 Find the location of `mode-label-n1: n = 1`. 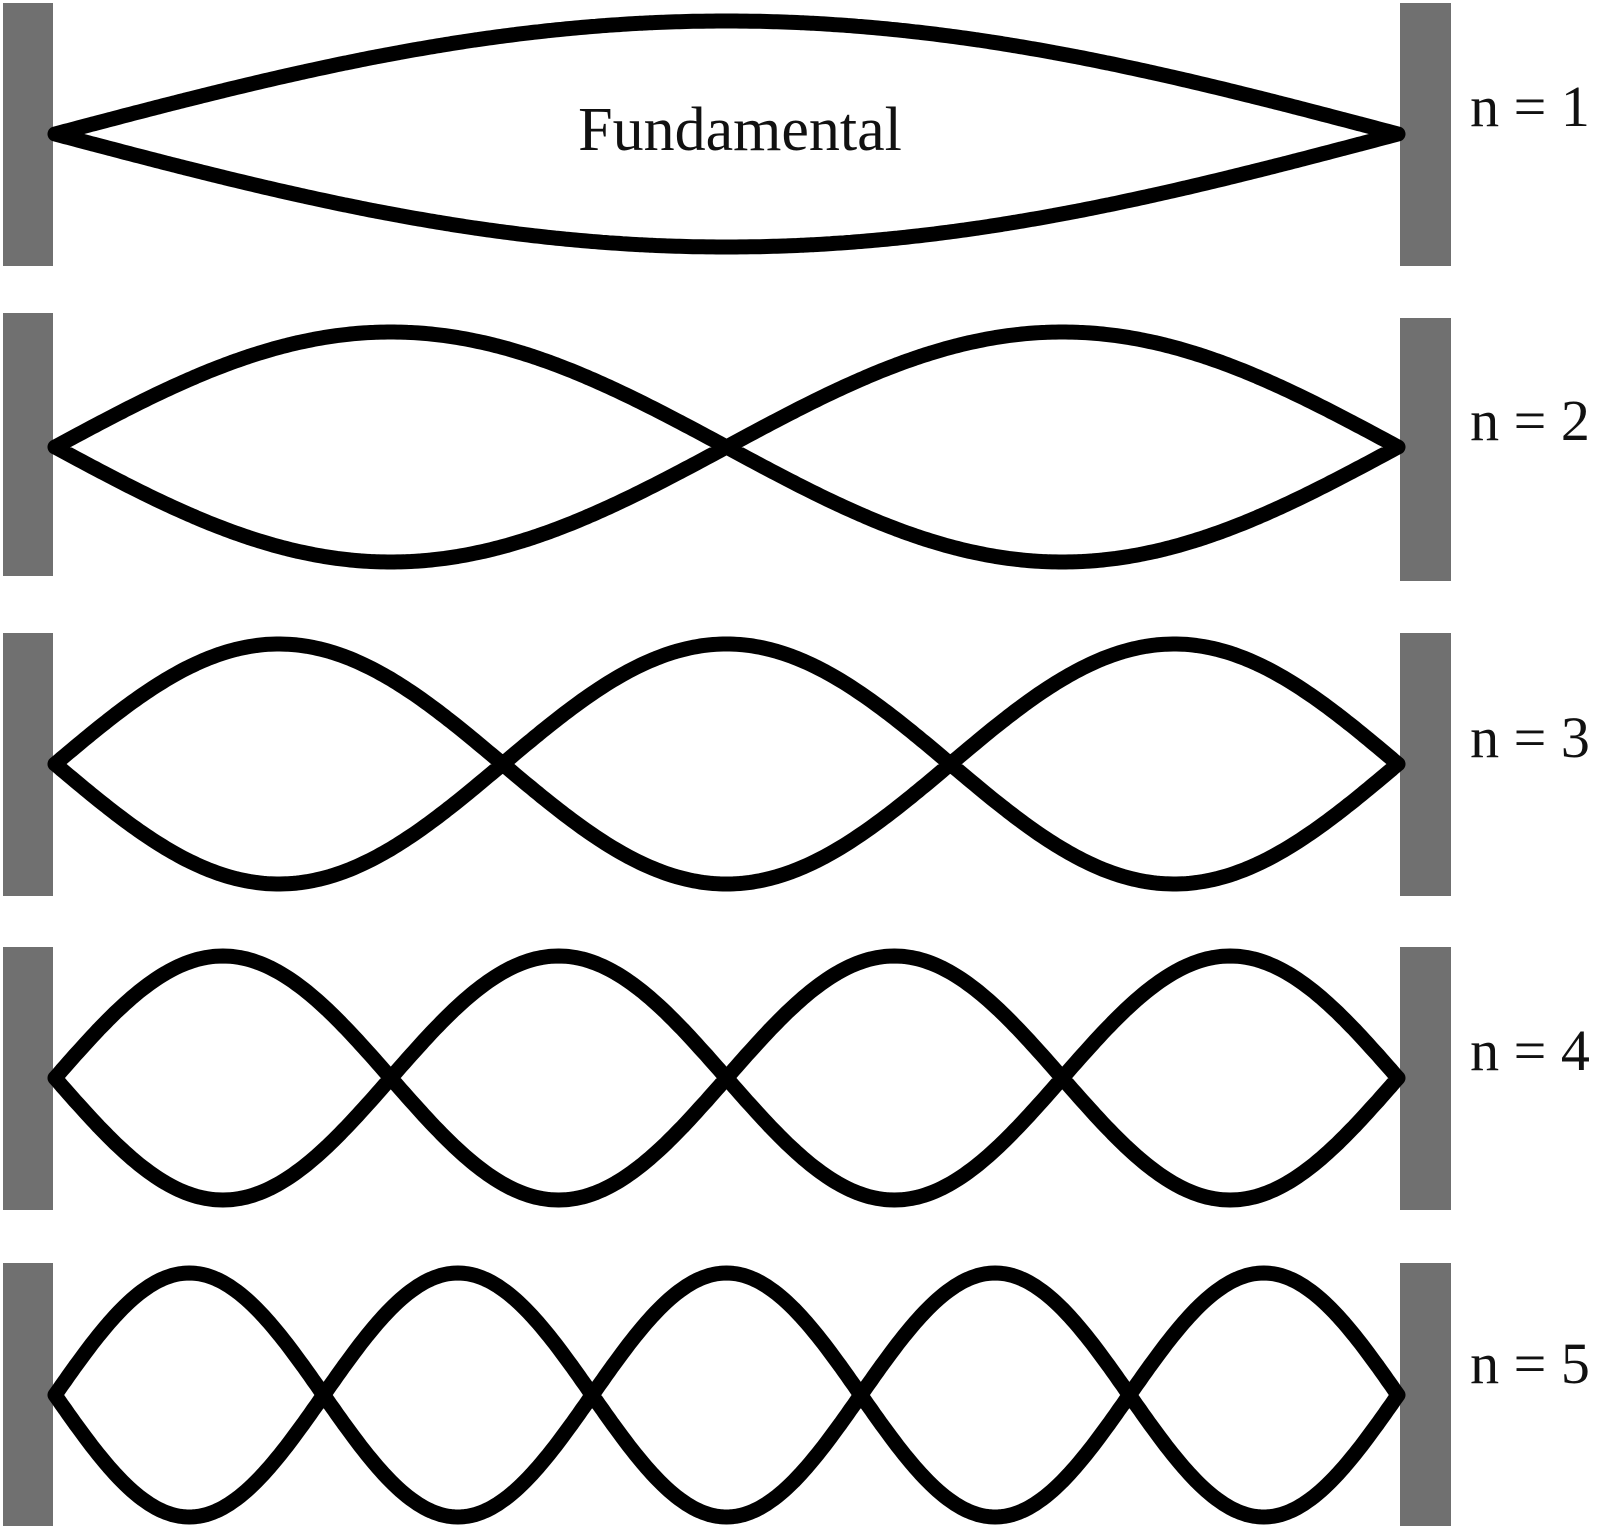

mode-label-n1: n = 1 is located at coordinates (1530, 106).